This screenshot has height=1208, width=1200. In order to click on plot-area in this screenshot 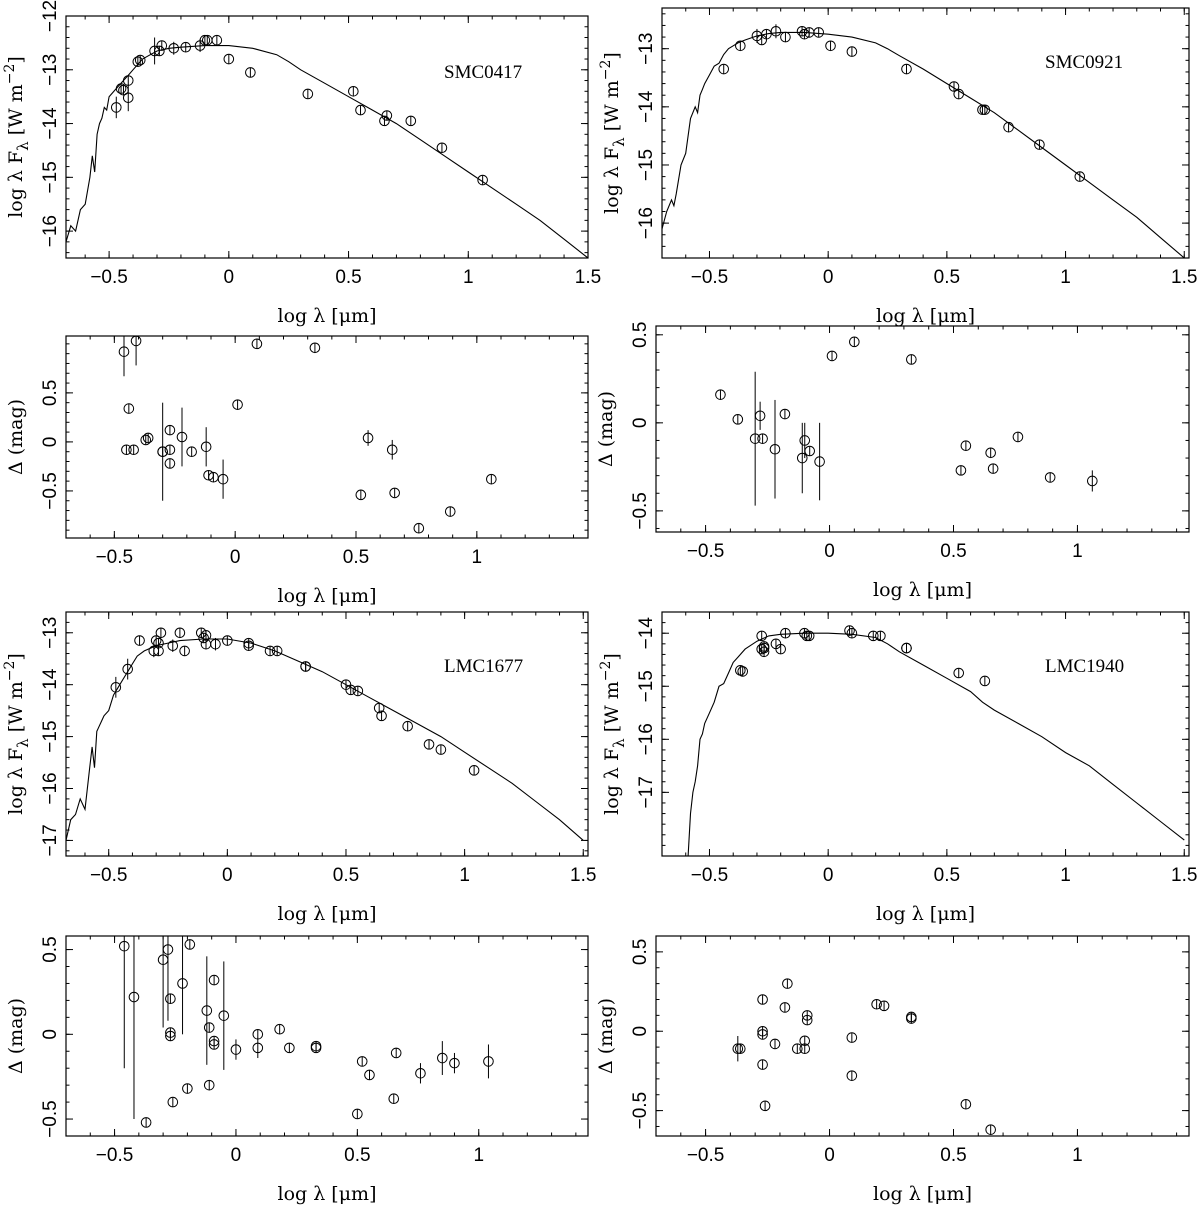, I will do `click(327, 146)`.